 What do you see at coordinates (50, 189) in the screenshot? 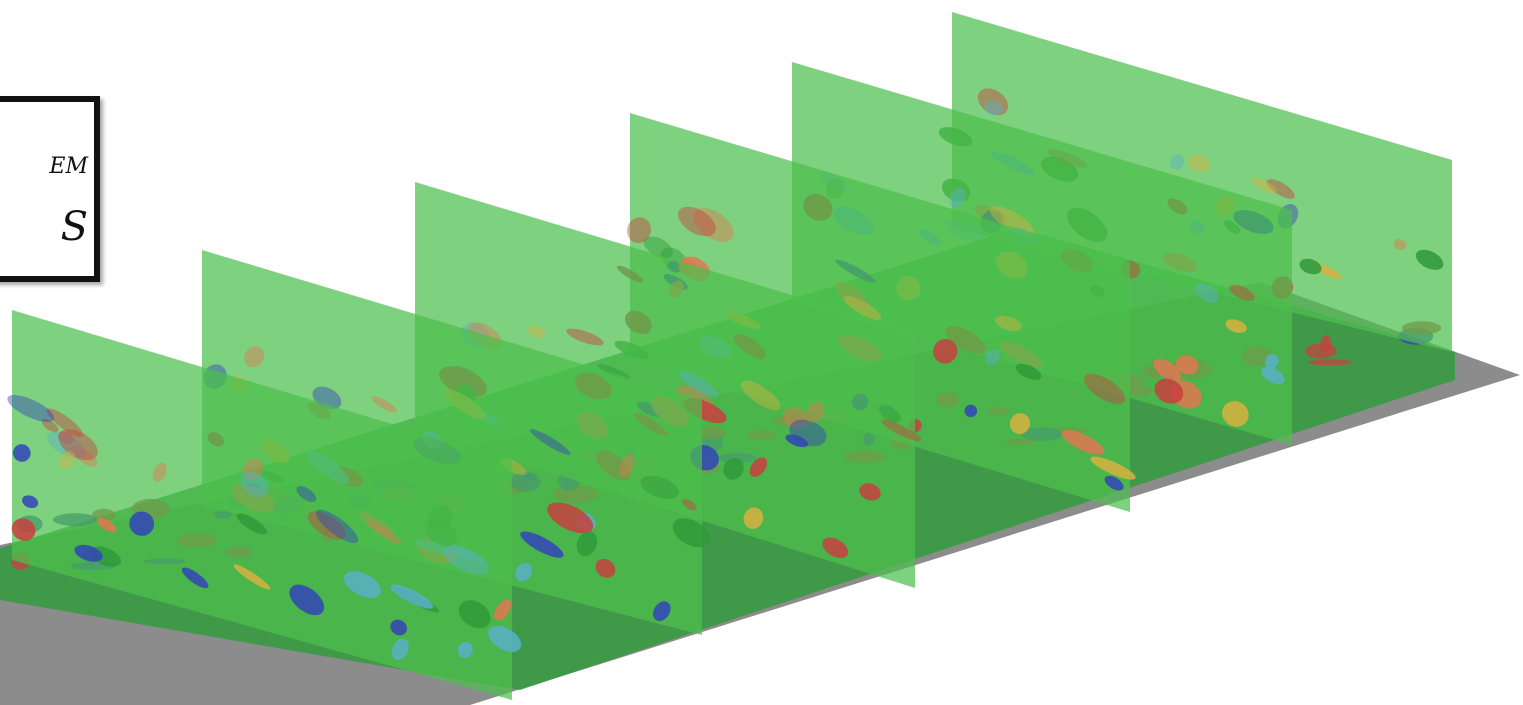
I see `model-label-box: EM S` at bounding box center [50, 189].